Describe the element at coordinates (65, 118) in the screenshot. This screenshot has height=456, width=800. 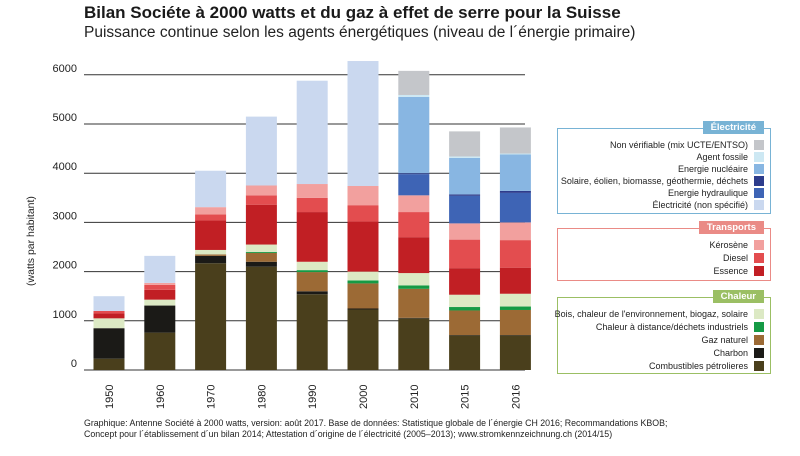
I see `y-tick-label: 5000` at that location.